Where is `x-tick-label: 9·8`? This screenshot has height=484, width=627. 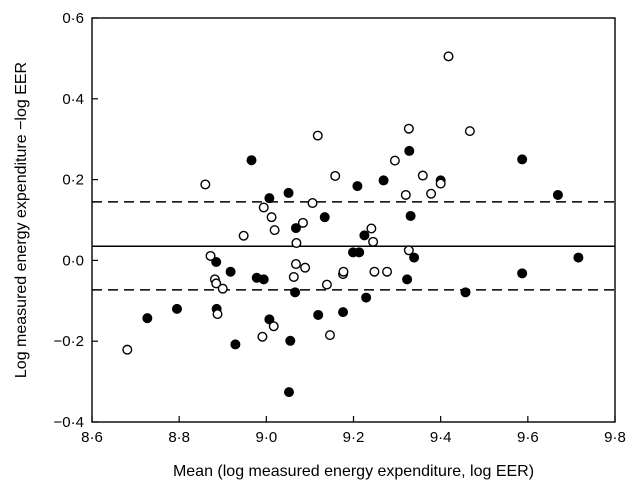 x-tick-label: 9·8 is located at coordinates (615, 437).